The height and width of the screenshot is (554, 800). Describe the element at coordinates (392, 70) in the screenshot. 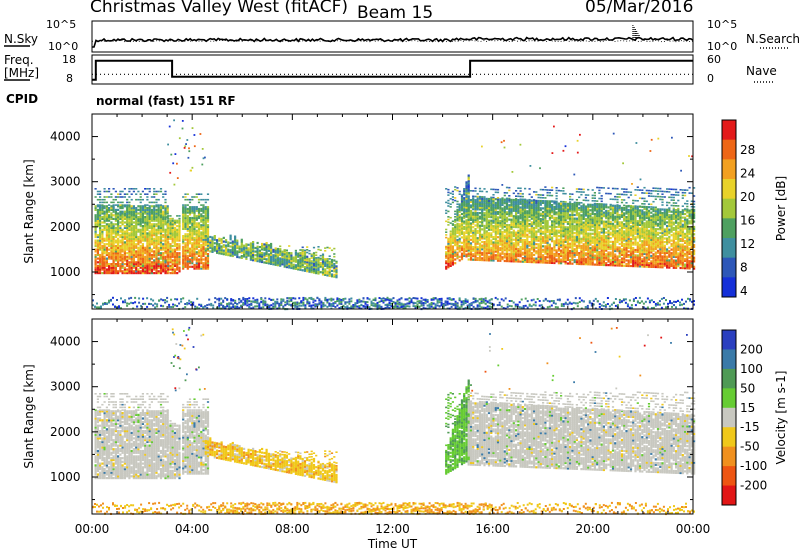

I see `freq-series` at that location.